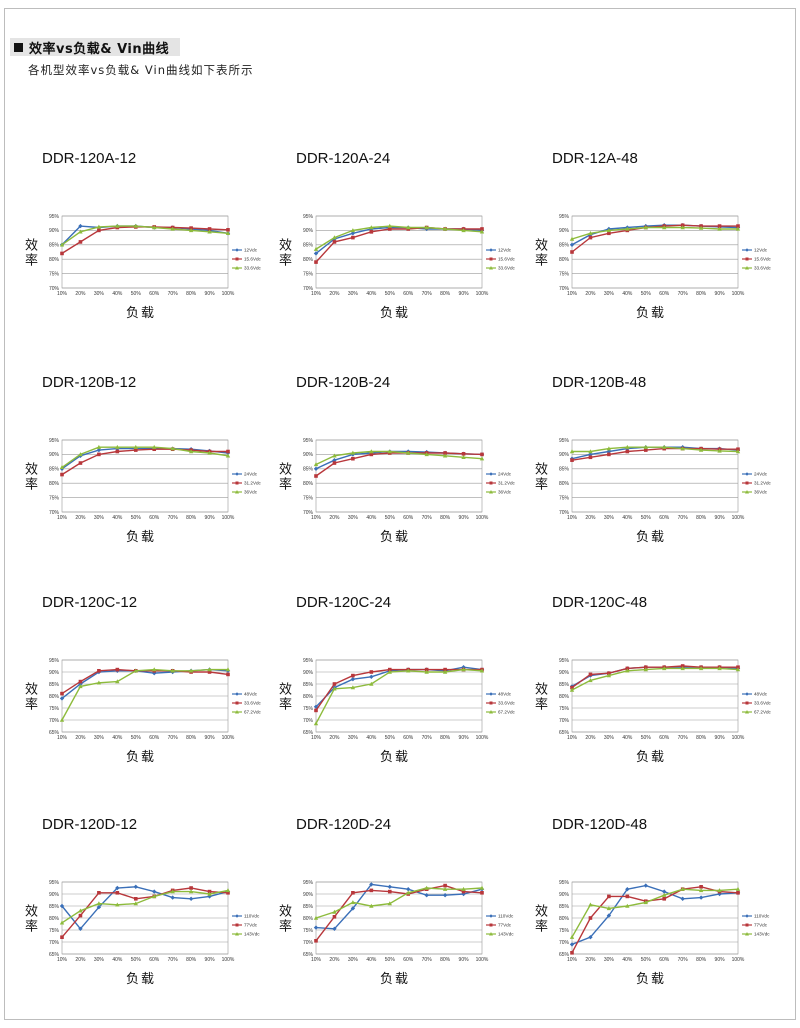 Image resolution: width=800 pixels, height=1028 pixels. Describe the element at coordinates (505, 474) in the screenshot. I see `legend-label: 24Vdc` at that location.